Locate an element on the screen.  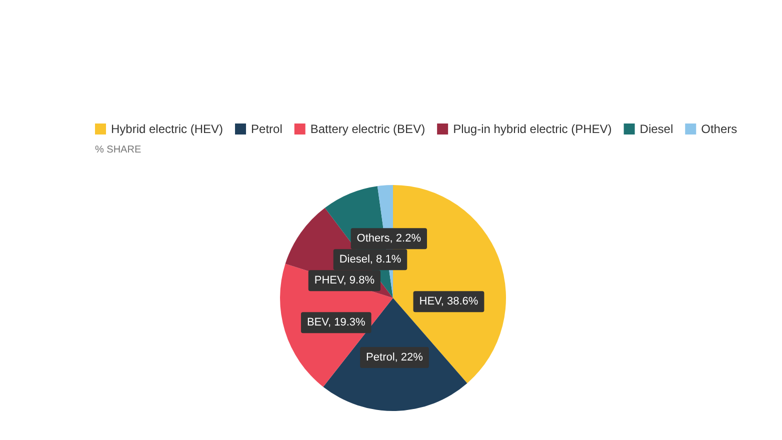
data-label: PHEV, 9.8% is located at coordinates (344, 280).